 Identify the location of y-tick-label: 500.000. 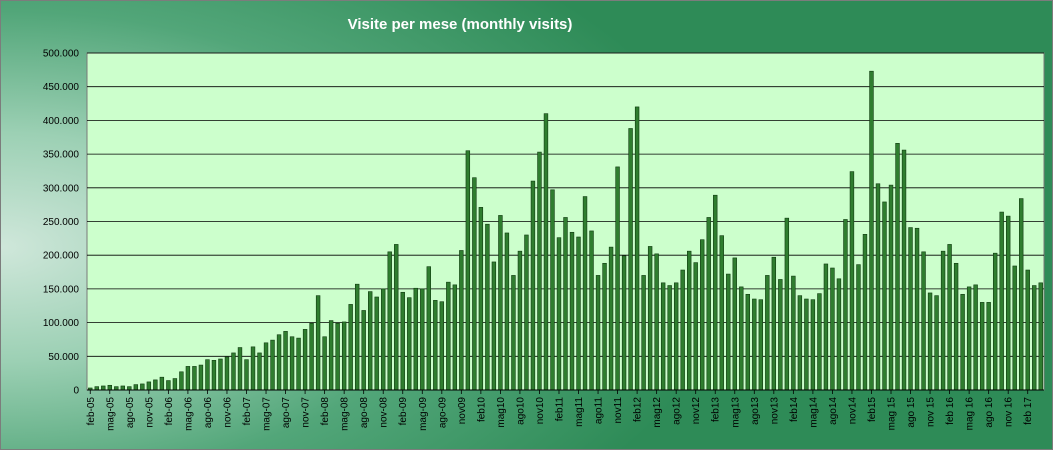
(61, 54).